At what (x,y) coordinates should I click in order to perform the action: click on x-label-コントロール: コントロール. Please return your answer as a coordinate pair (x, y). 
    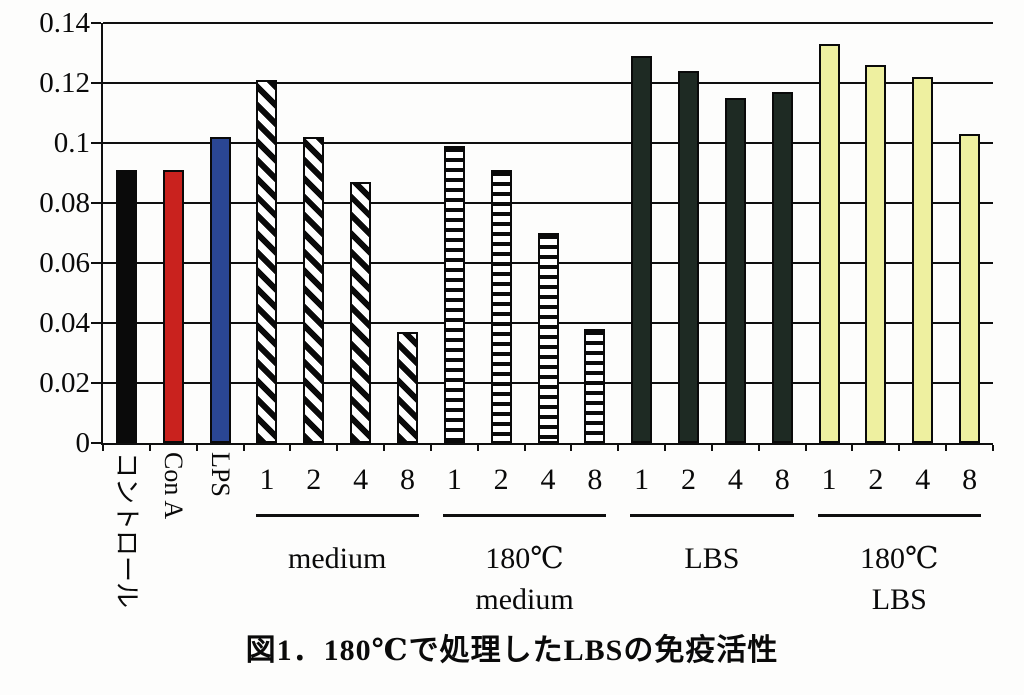
    Looking at the image, I should click on (127, 530).